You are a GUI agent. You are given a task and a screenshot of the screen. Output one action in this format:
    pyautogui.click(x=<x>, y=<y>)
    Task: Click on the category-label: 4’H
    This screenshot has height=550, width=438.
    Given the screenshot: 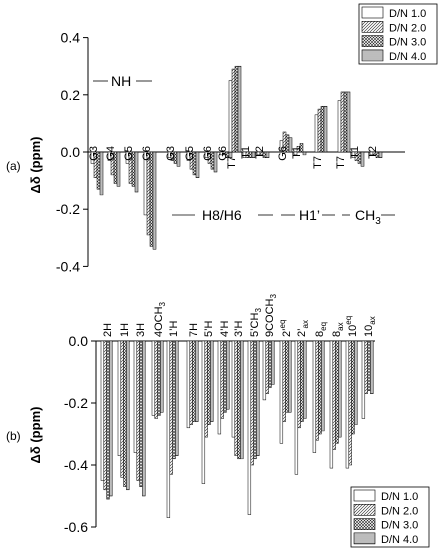 What is the action you would take?
    pyautogui.click(x=225, y=328)
    